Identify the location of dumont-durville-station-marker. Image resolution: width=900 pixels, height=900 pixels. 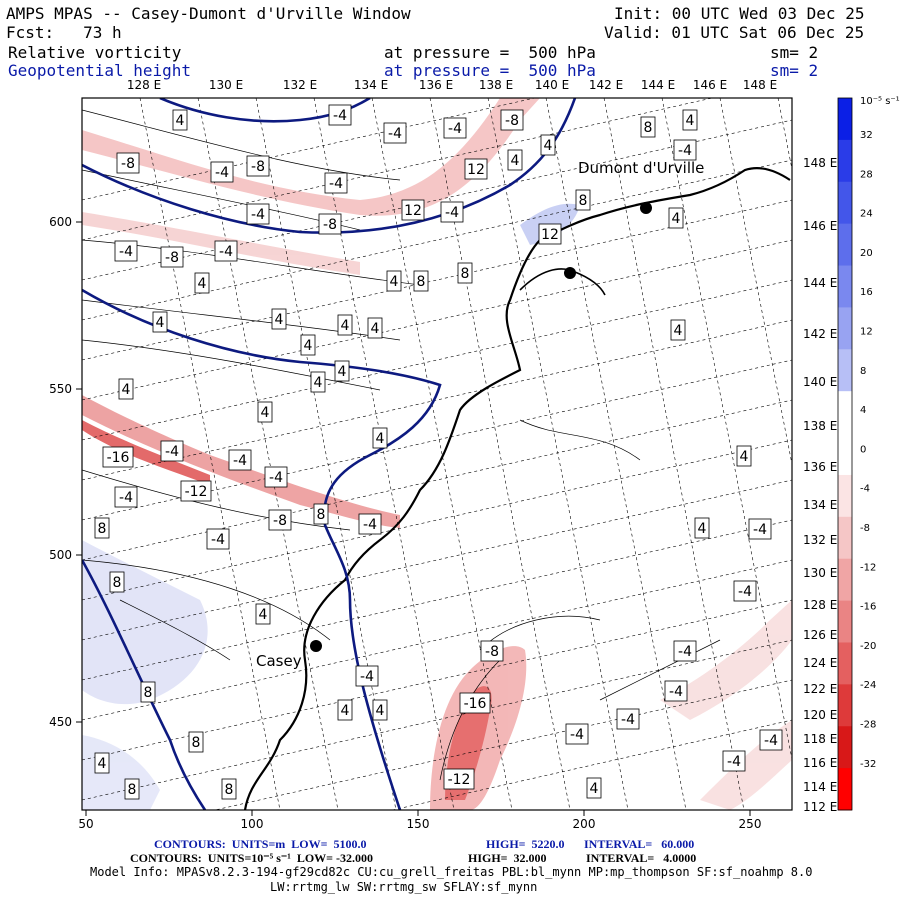
(646, 208).